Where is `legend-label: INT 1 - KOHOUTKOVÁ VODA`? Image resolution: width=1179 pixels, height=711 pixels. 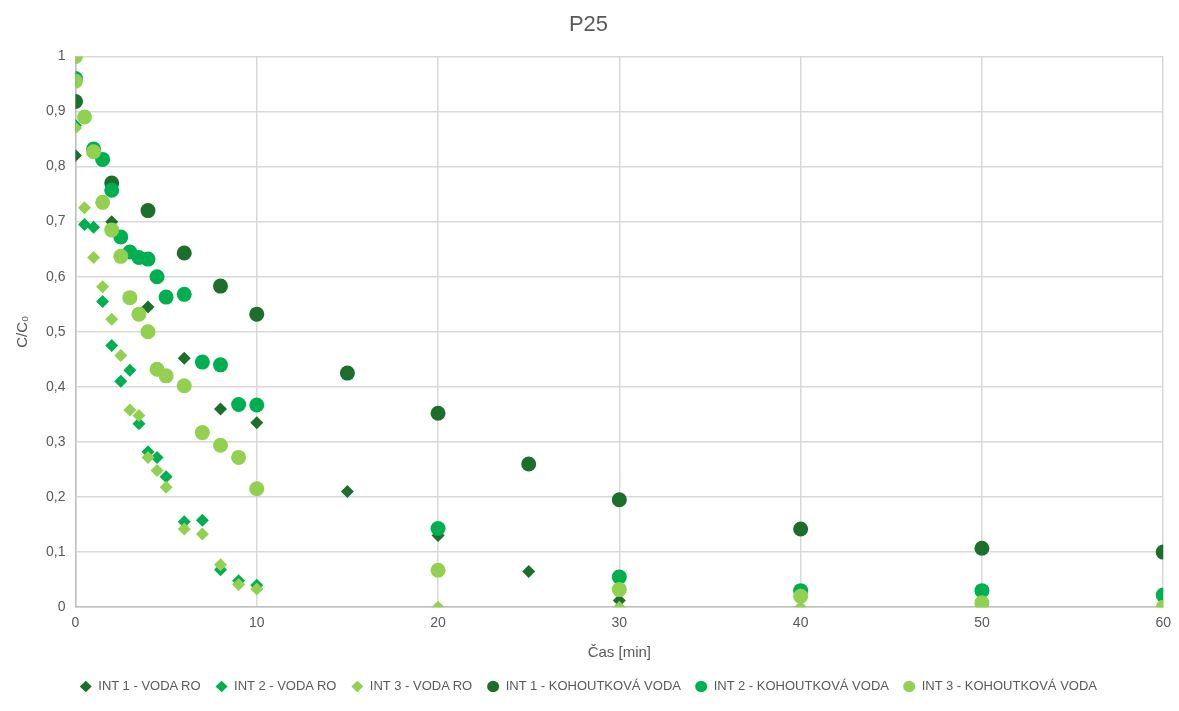
legend-label: INT 1 - KOHOUTKOVÁ VODA is located at coordinates (593, 686).